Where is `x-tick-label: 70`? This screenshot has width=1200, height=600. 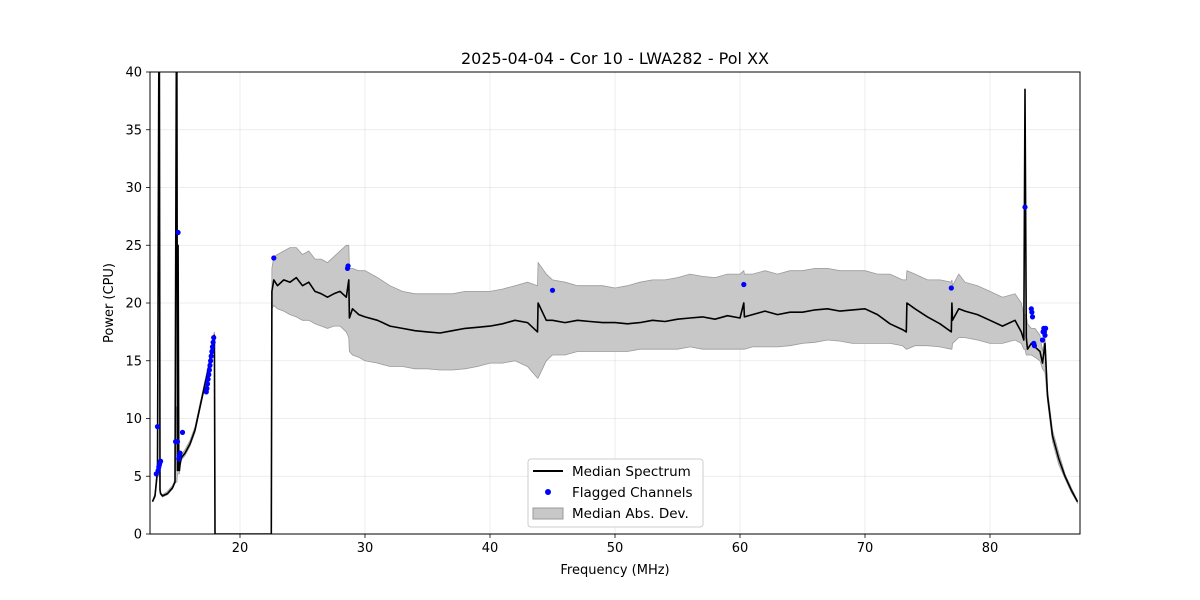 x-tick-label: 70 is located at coordinates (865, 548).